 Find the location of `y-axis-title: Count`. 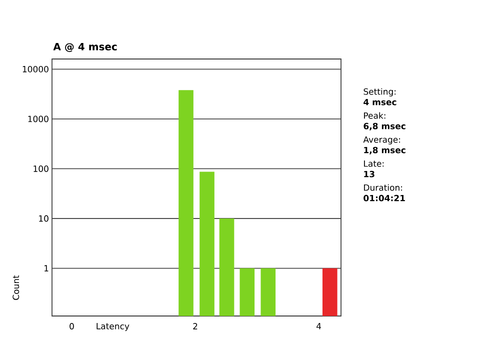

y-axis-title: Count is located at coordinates (16, 287).